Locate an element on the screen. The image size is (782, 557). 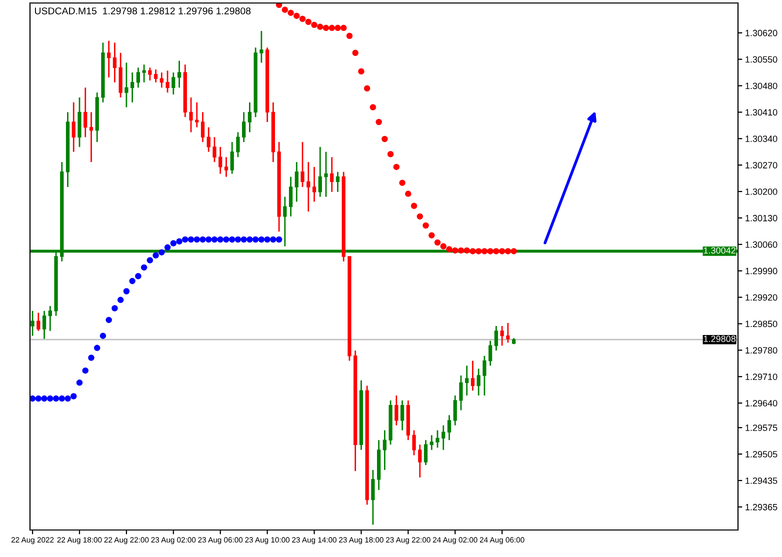
y-tick-label: 1.30340 is located at coordinates (762, 139).